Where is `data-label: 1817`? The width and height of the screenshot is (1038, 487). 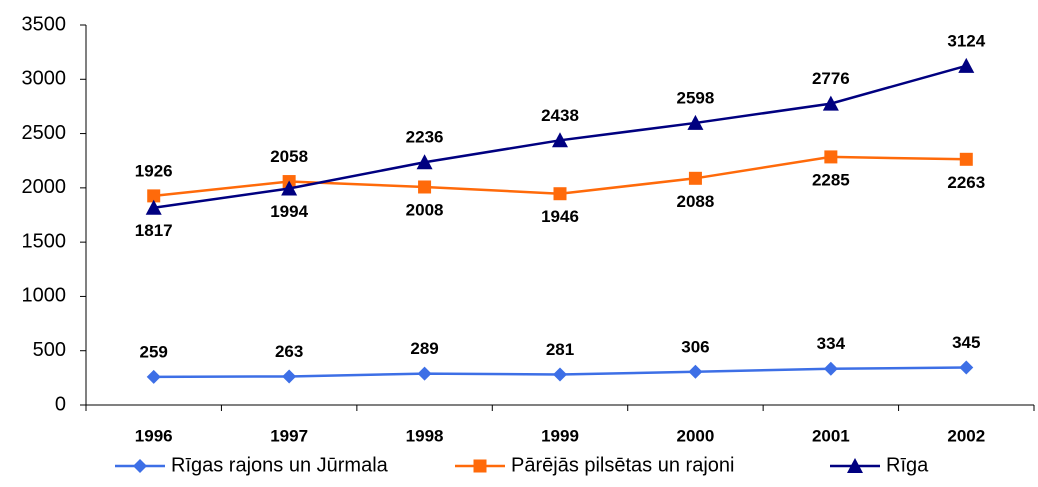 data-label: 1817 is located at coordinates (154, 230).